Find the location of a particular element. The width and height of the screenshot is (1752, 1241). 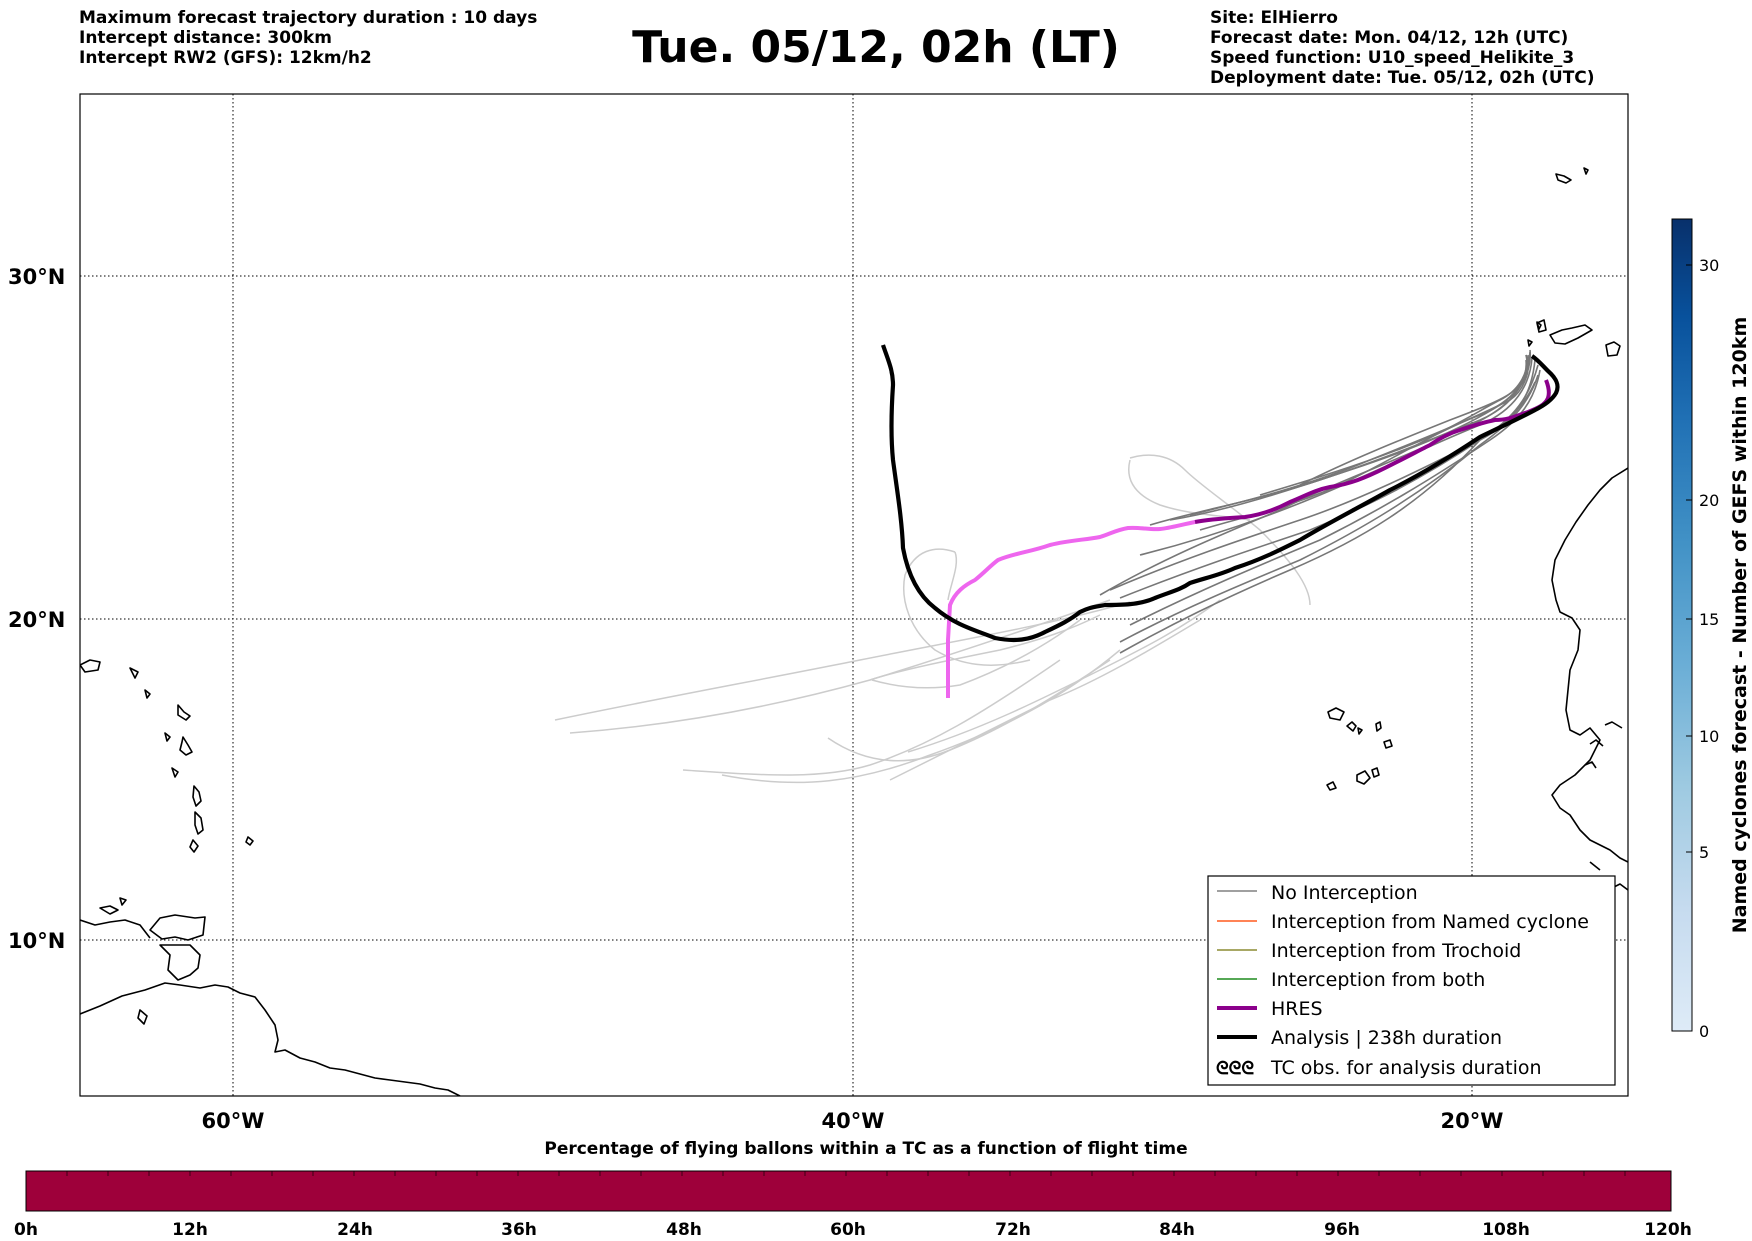

intercept-distance-text: Intercept distance: 300km is located at coordinates (205, 38).